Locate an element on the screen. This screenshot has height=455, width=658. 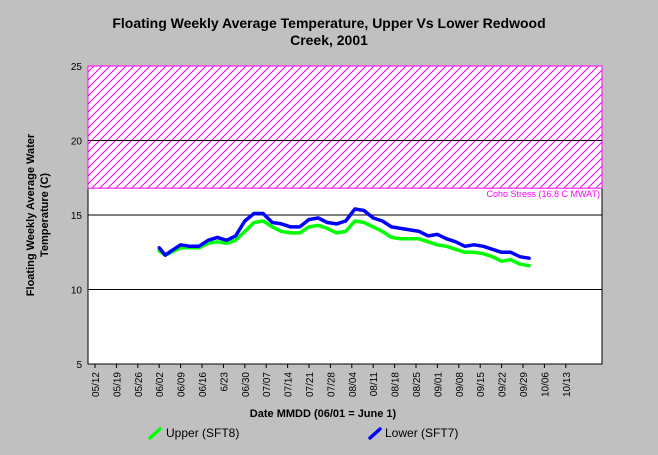
x-tick-label: 06/16 is located at coordinates (203, 384).